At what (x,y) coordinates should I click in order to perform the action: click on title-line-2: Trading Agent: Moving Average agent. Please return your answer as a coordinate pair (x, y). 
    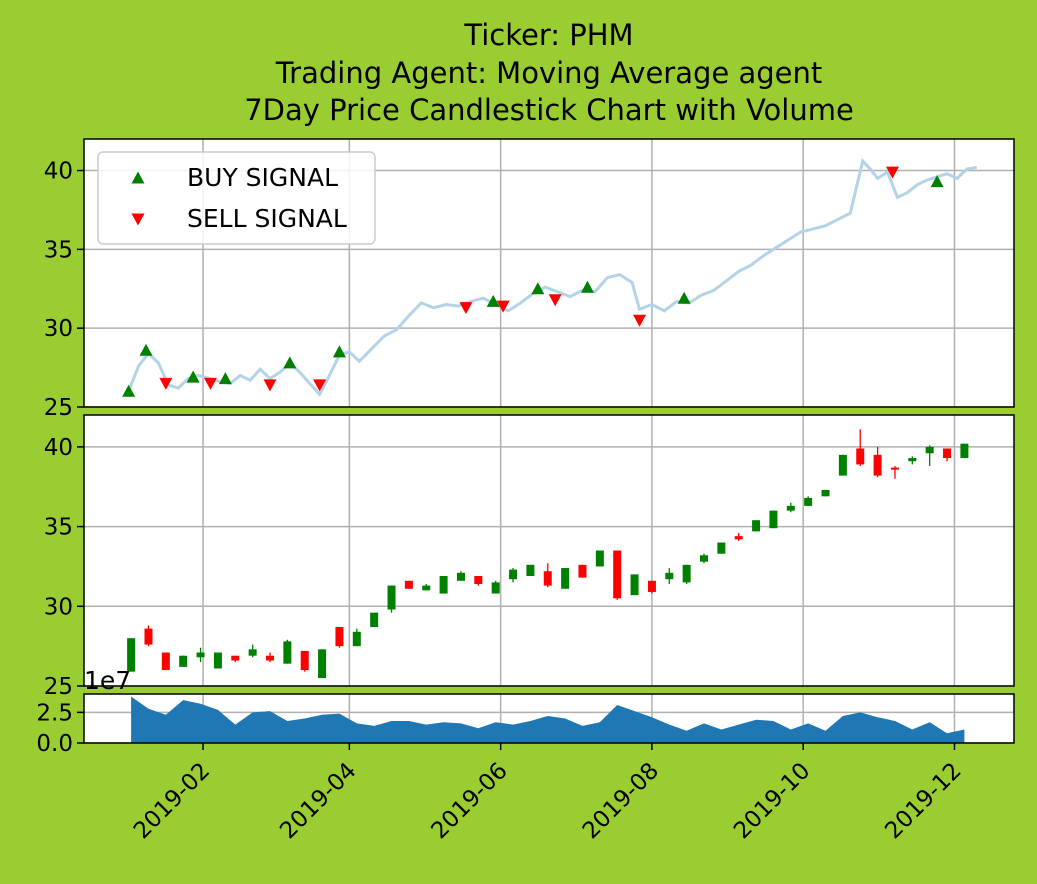
    Looking at the image, I should click on (549, 73).